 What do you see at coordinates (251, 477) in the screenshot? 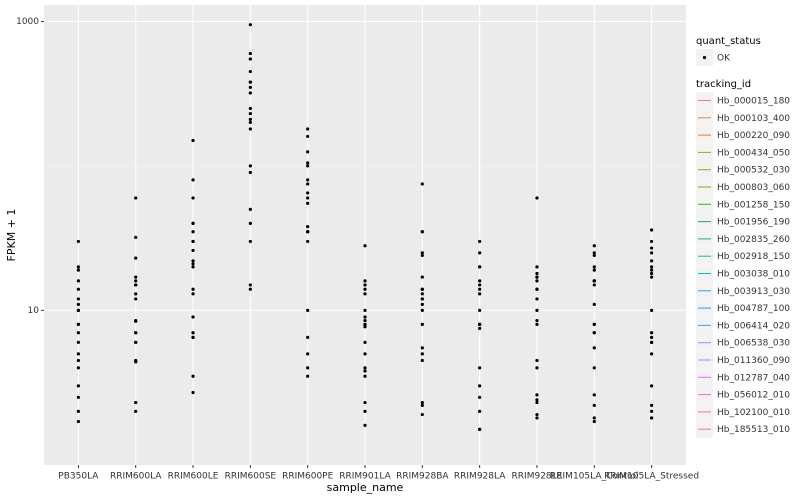
I see `x-tick-label: RRIM600SE` at bounding box center [251, 477].